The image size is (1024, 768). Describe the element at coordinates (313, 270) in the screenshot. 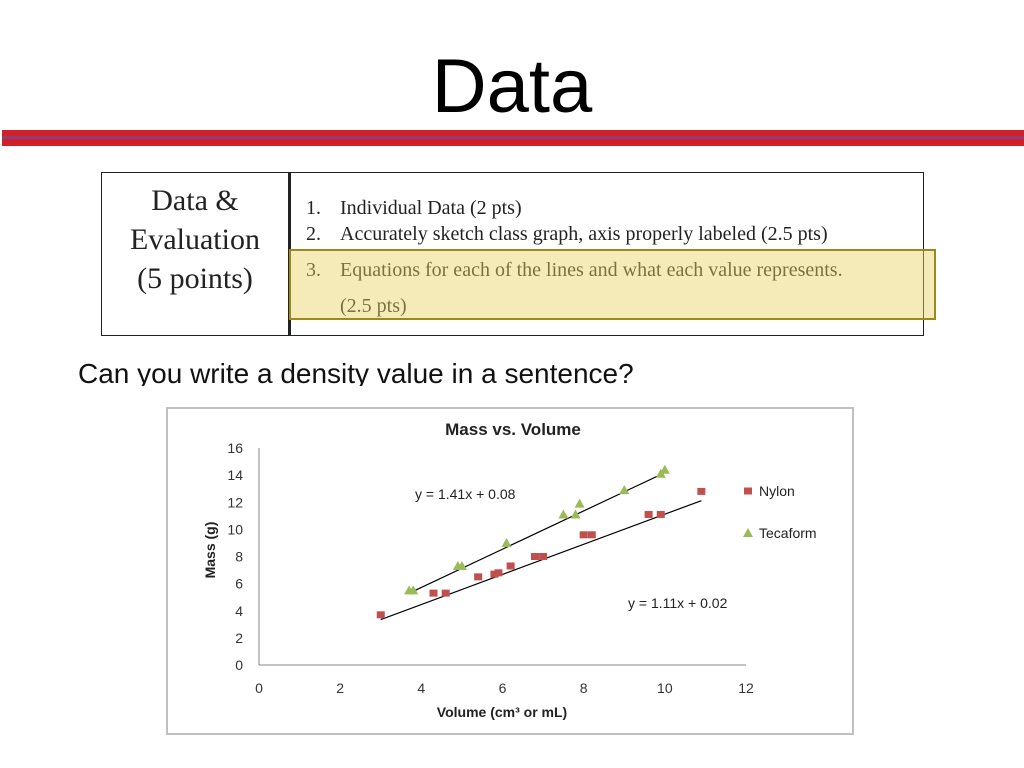

I see `rubric-item-number: 3.` at that location.